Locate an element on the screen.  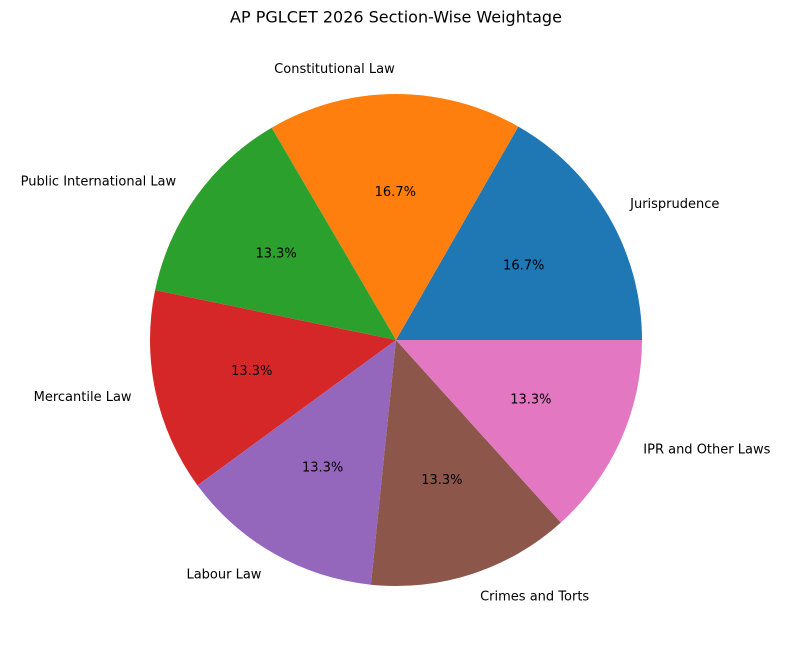
slice-label: Labour Law is located at coordinates (223, 574).